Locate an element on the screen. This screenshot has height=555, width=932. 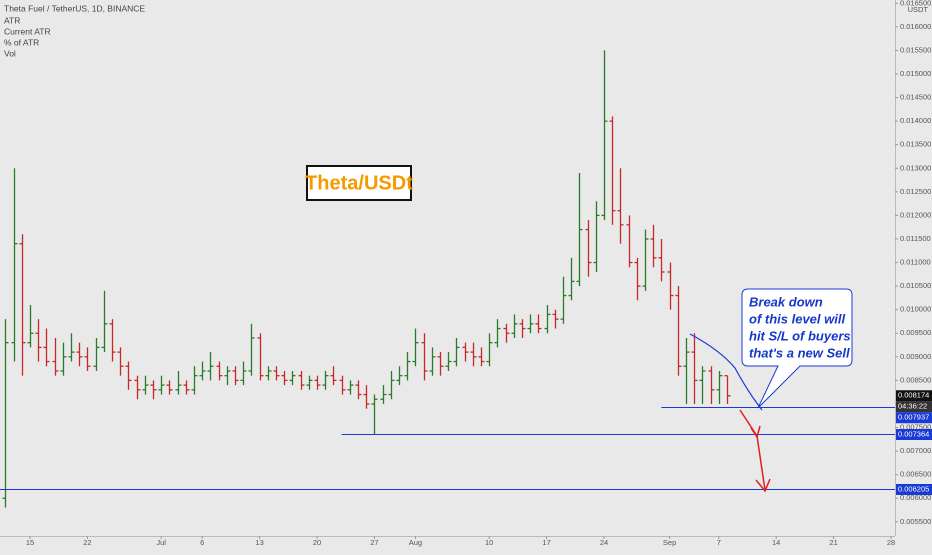
y-tick-label: 0.008500 is located at coordinates (915, 379).